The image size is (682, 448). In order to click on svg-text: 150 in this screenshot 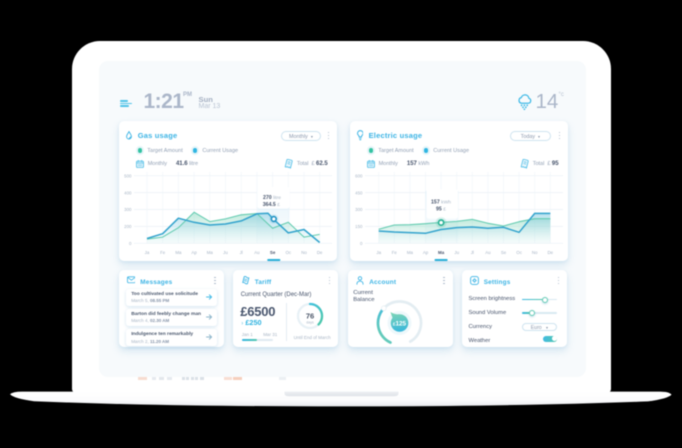, I will do `click(359, 226)`.